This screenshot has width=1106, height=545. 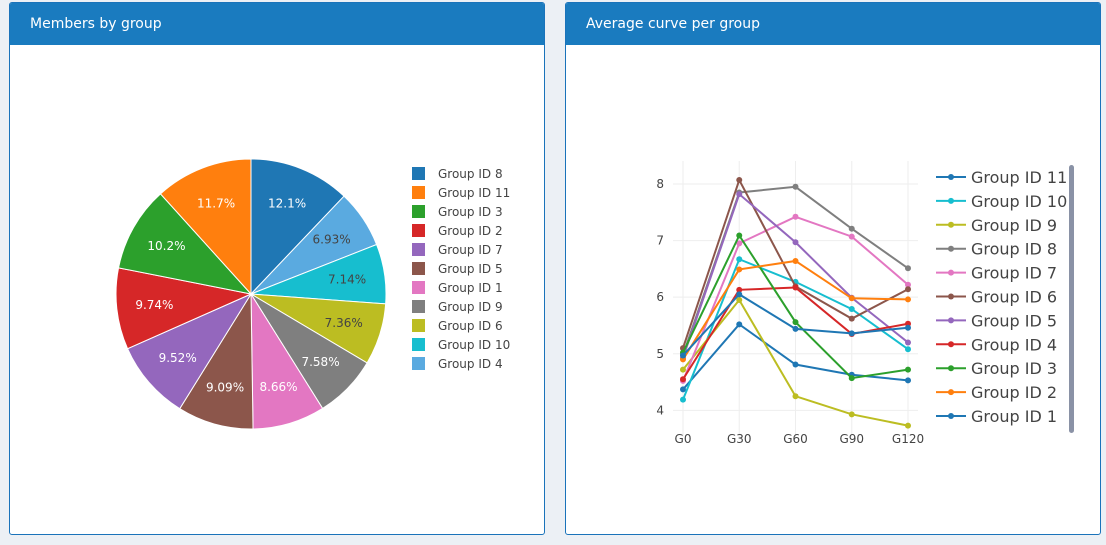 What do you see at coordinates (344, 323) in the screenshot?
I see `pie-slice-label: 7.36%` at bounding box center [344, 323].